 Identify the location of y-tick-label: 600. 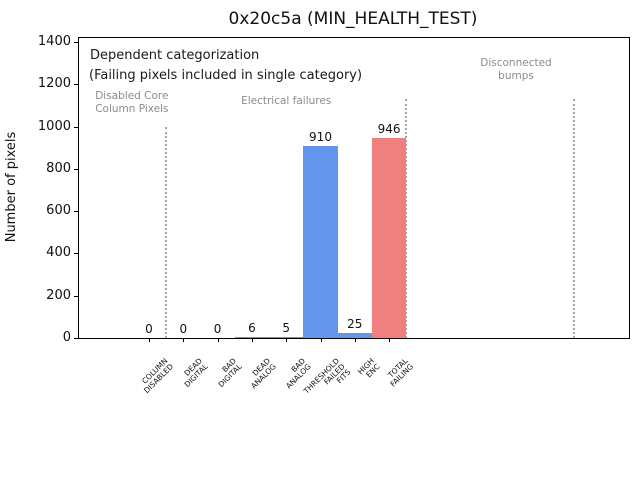
(58, 211).